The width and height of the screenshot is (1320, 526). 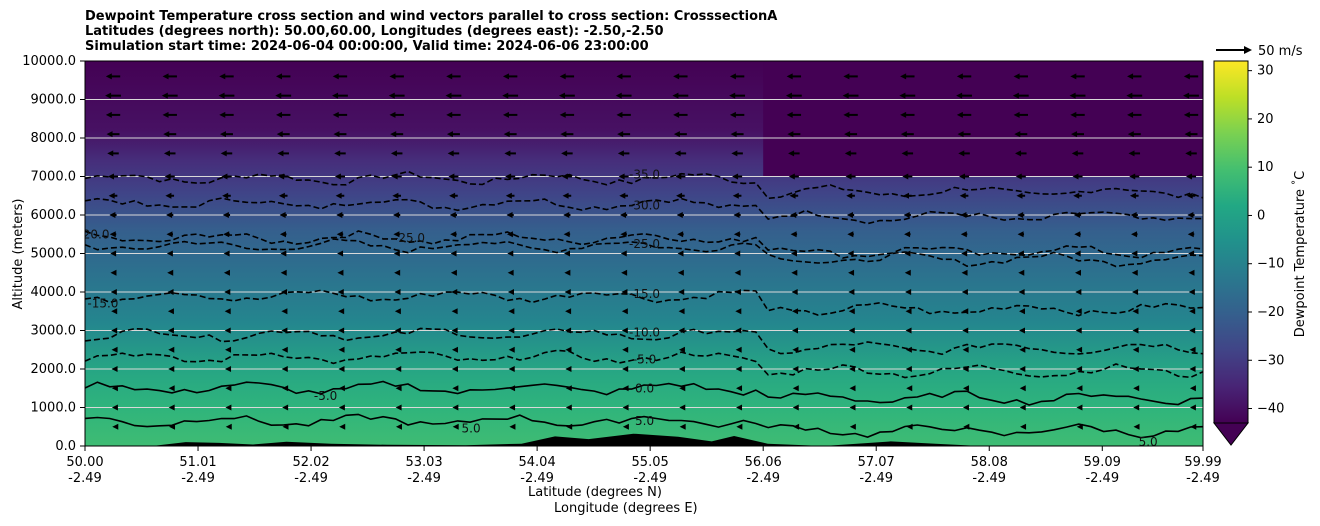 I want to click on terrain-shape, so click(x=644, y=439).